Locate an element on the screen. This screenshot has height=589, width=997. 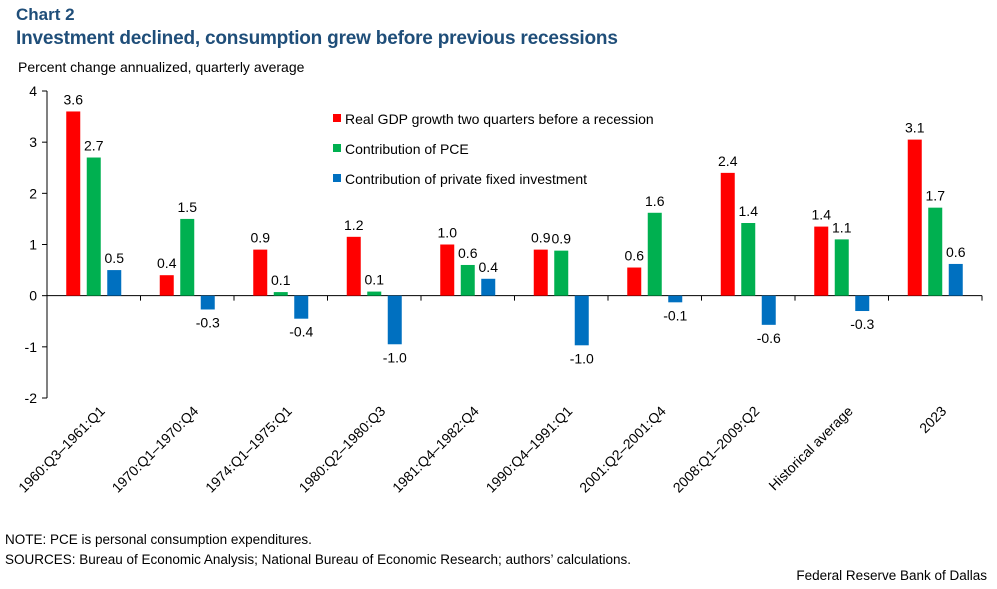
legend-label: Contribution of private fixed investment is located at coordinates (466, 179).